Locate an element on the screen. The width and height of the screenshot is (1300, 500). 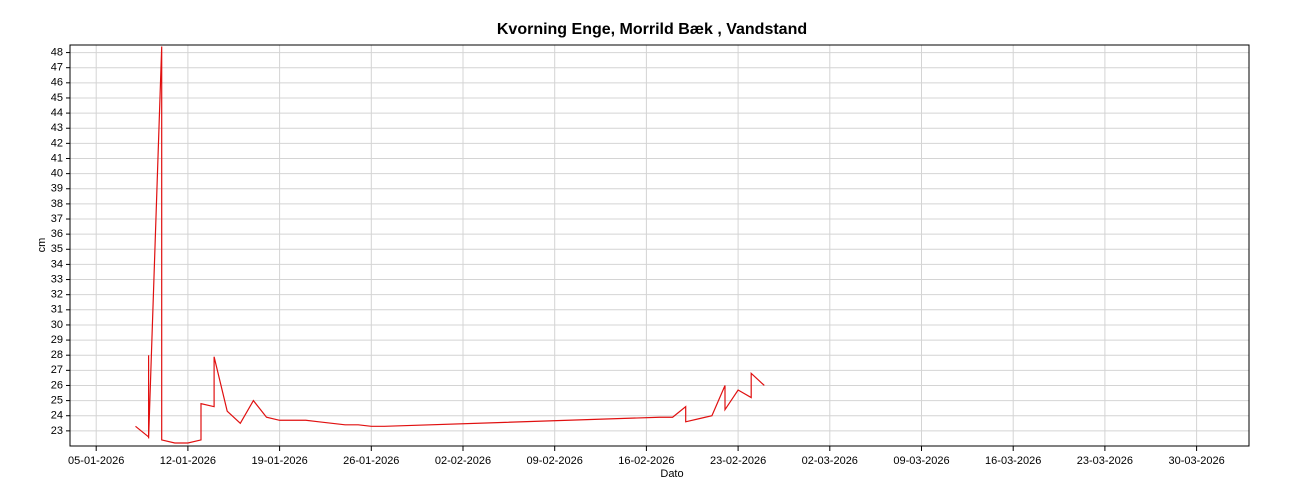
y-tick-label: 39 is located at coordinates (57, 189).